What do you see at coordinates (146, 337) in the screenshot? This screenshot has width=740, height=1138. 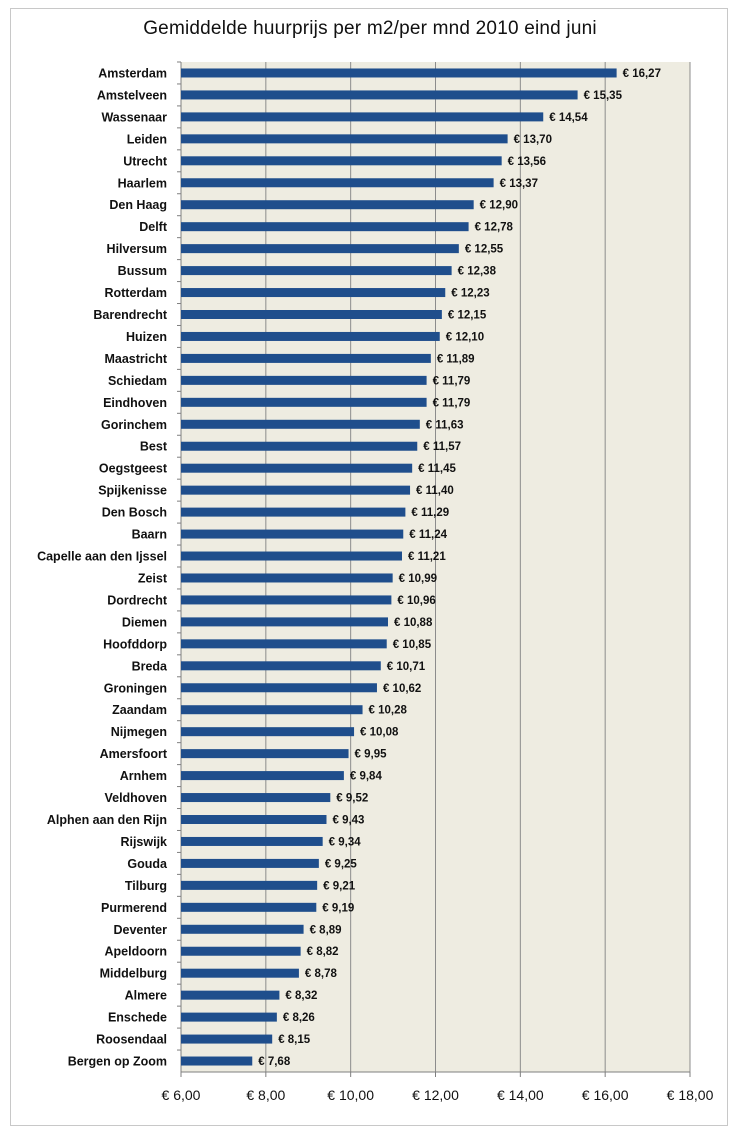 I see `category-label: Huizen` at bounding box center [146, 337].